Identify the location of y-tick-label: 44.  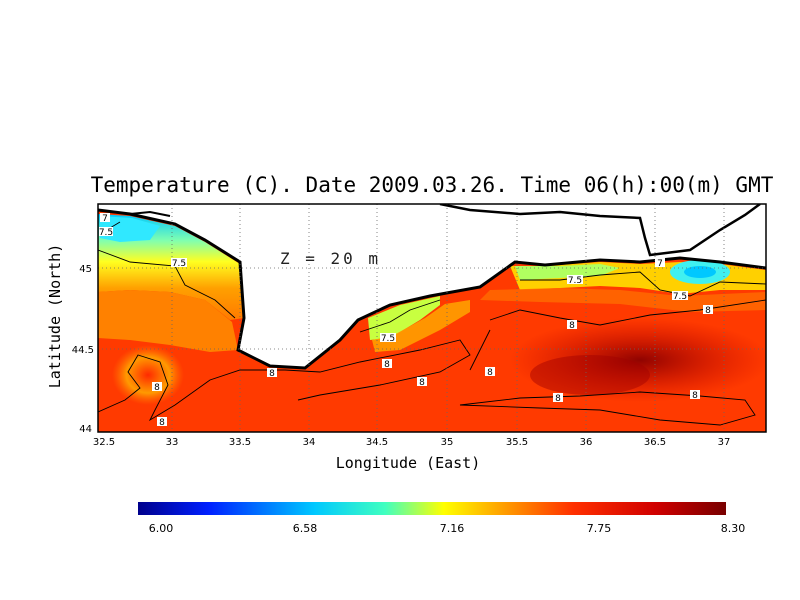
(85, 429).